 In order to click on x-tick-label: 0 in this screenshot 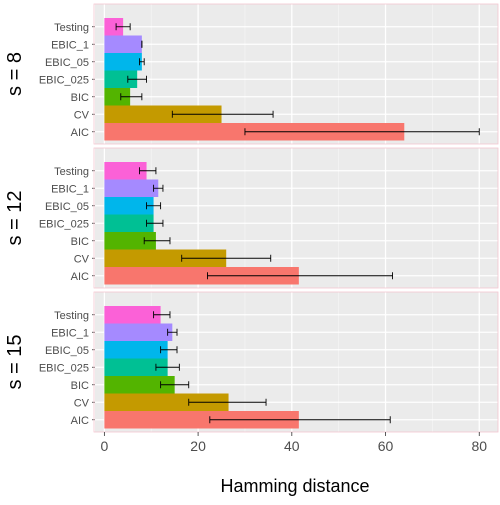, I will do `click(104, 446)`.